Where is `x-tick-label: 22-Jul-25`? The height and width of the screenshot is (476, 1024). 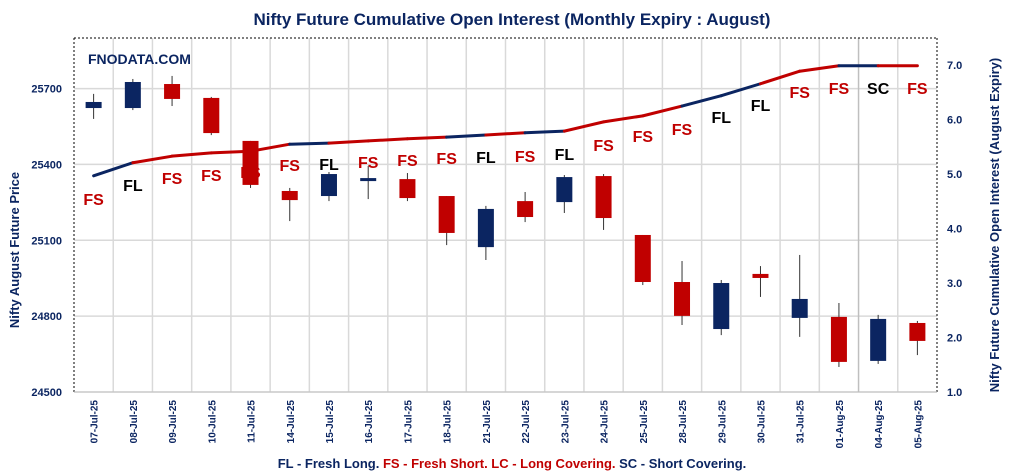
x-tick-label: 22-Jul-25 is located at coordinates (526, 422).